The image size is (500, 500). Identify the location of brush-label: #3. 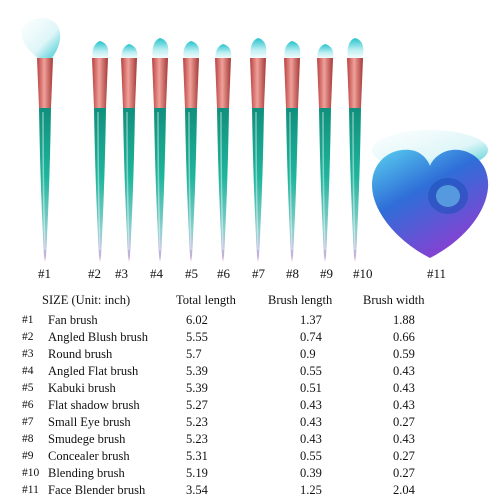
(121, 273).